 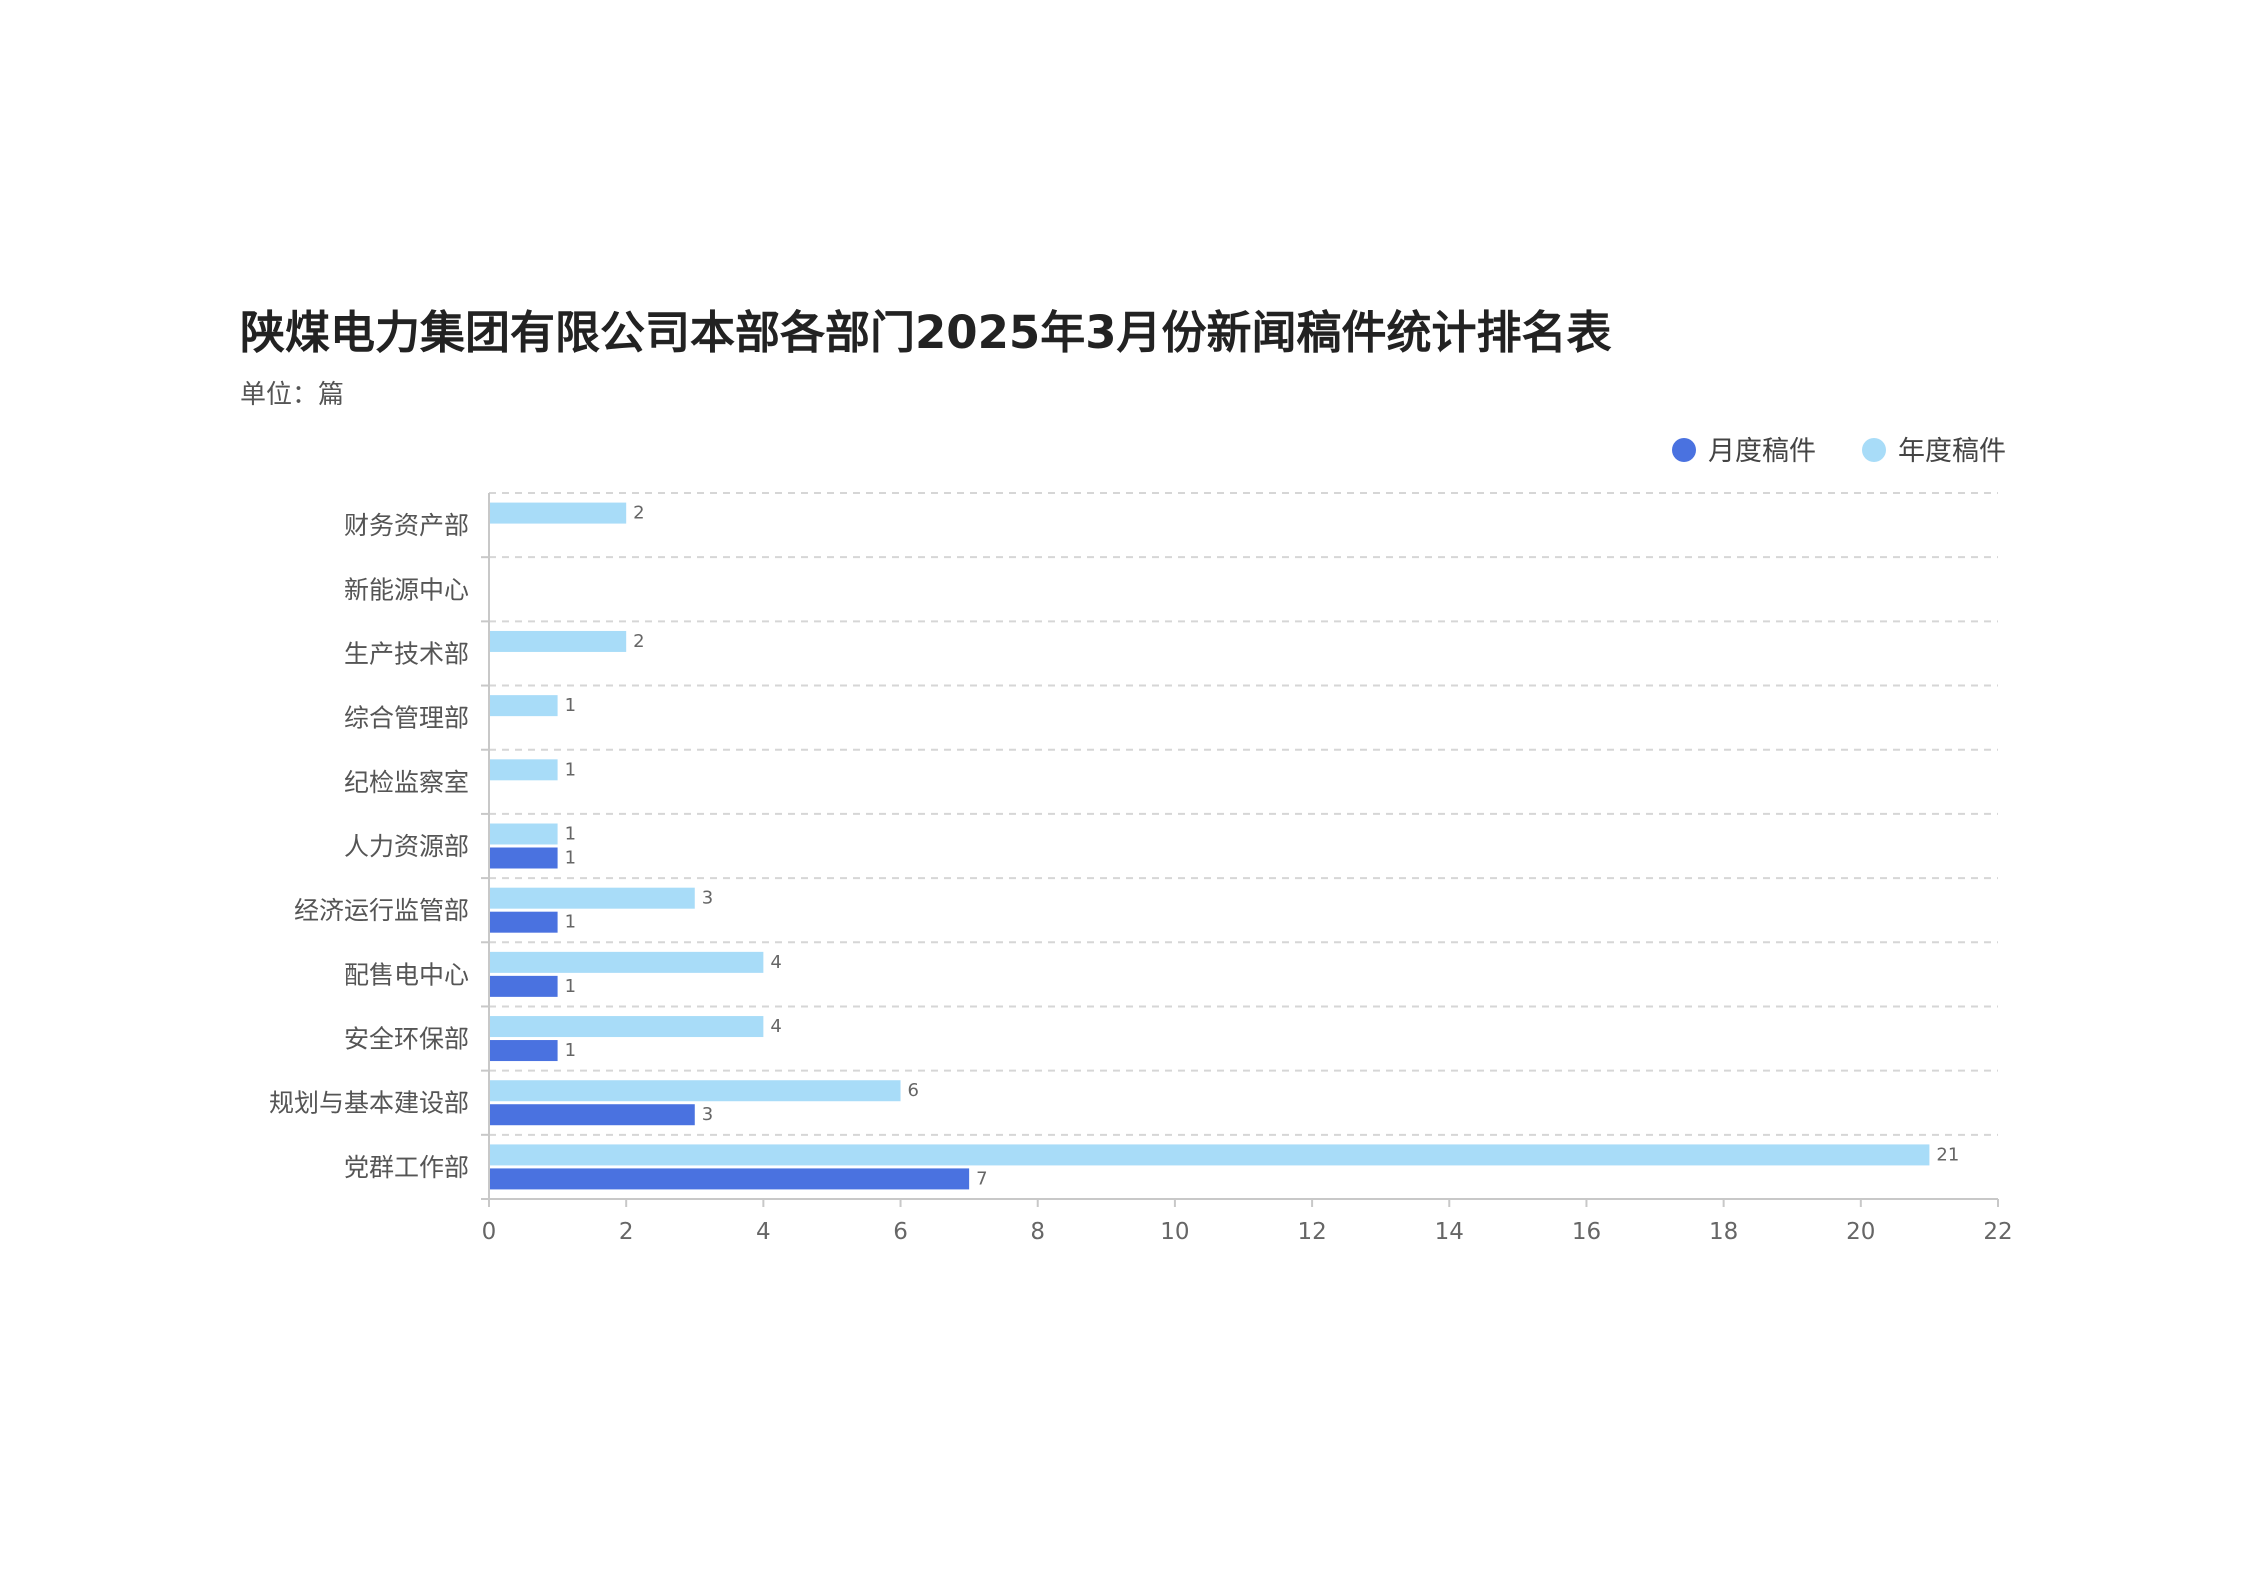 What do you see at coordinates (406, 589) in the screenshot?
I see `y-category-label: 新能源中心` at bounding box center [406, 589].